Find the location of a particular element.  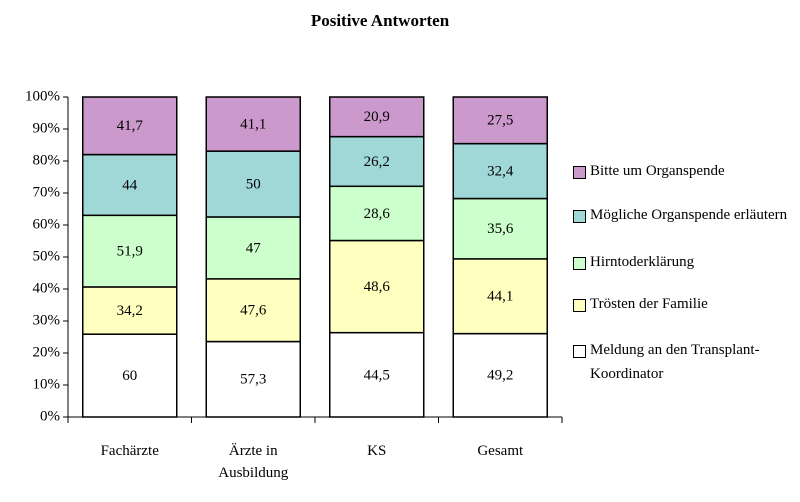

legend-label: Mögliche Organspende erläutern is located at coordinates (689, 215).